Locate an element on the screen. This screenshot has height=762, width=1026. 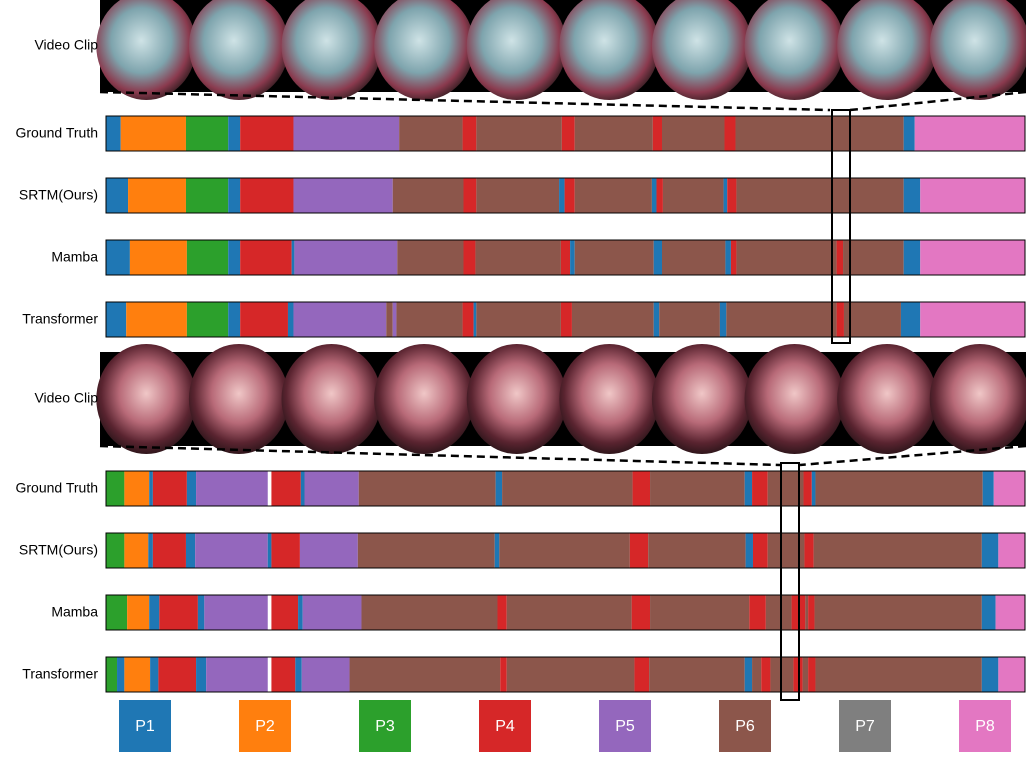
clip-label: Video Clip is located at coordinates (66, 45).